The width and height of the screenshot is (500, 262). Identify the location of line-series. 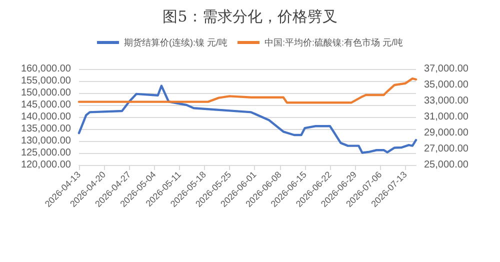
(248, 91).